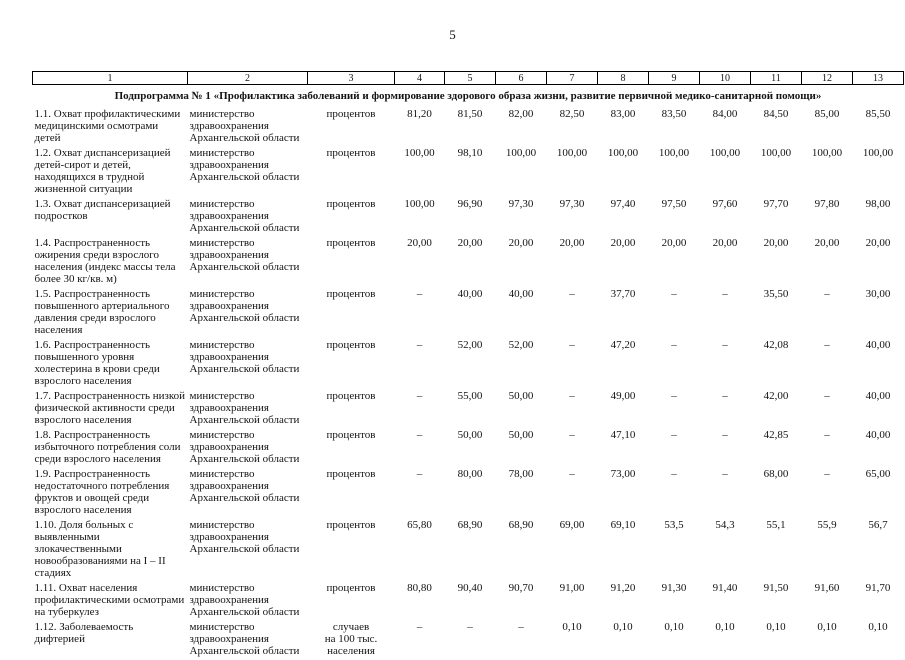  I want to click on value-cell: 91,50, so click(776, 588).